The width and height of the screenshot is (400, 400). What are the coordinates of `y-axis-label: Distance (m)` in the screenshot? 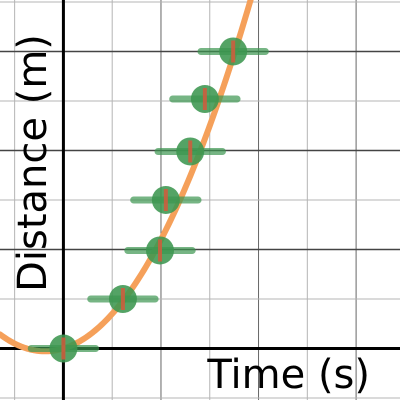 It's located at (33, 163).